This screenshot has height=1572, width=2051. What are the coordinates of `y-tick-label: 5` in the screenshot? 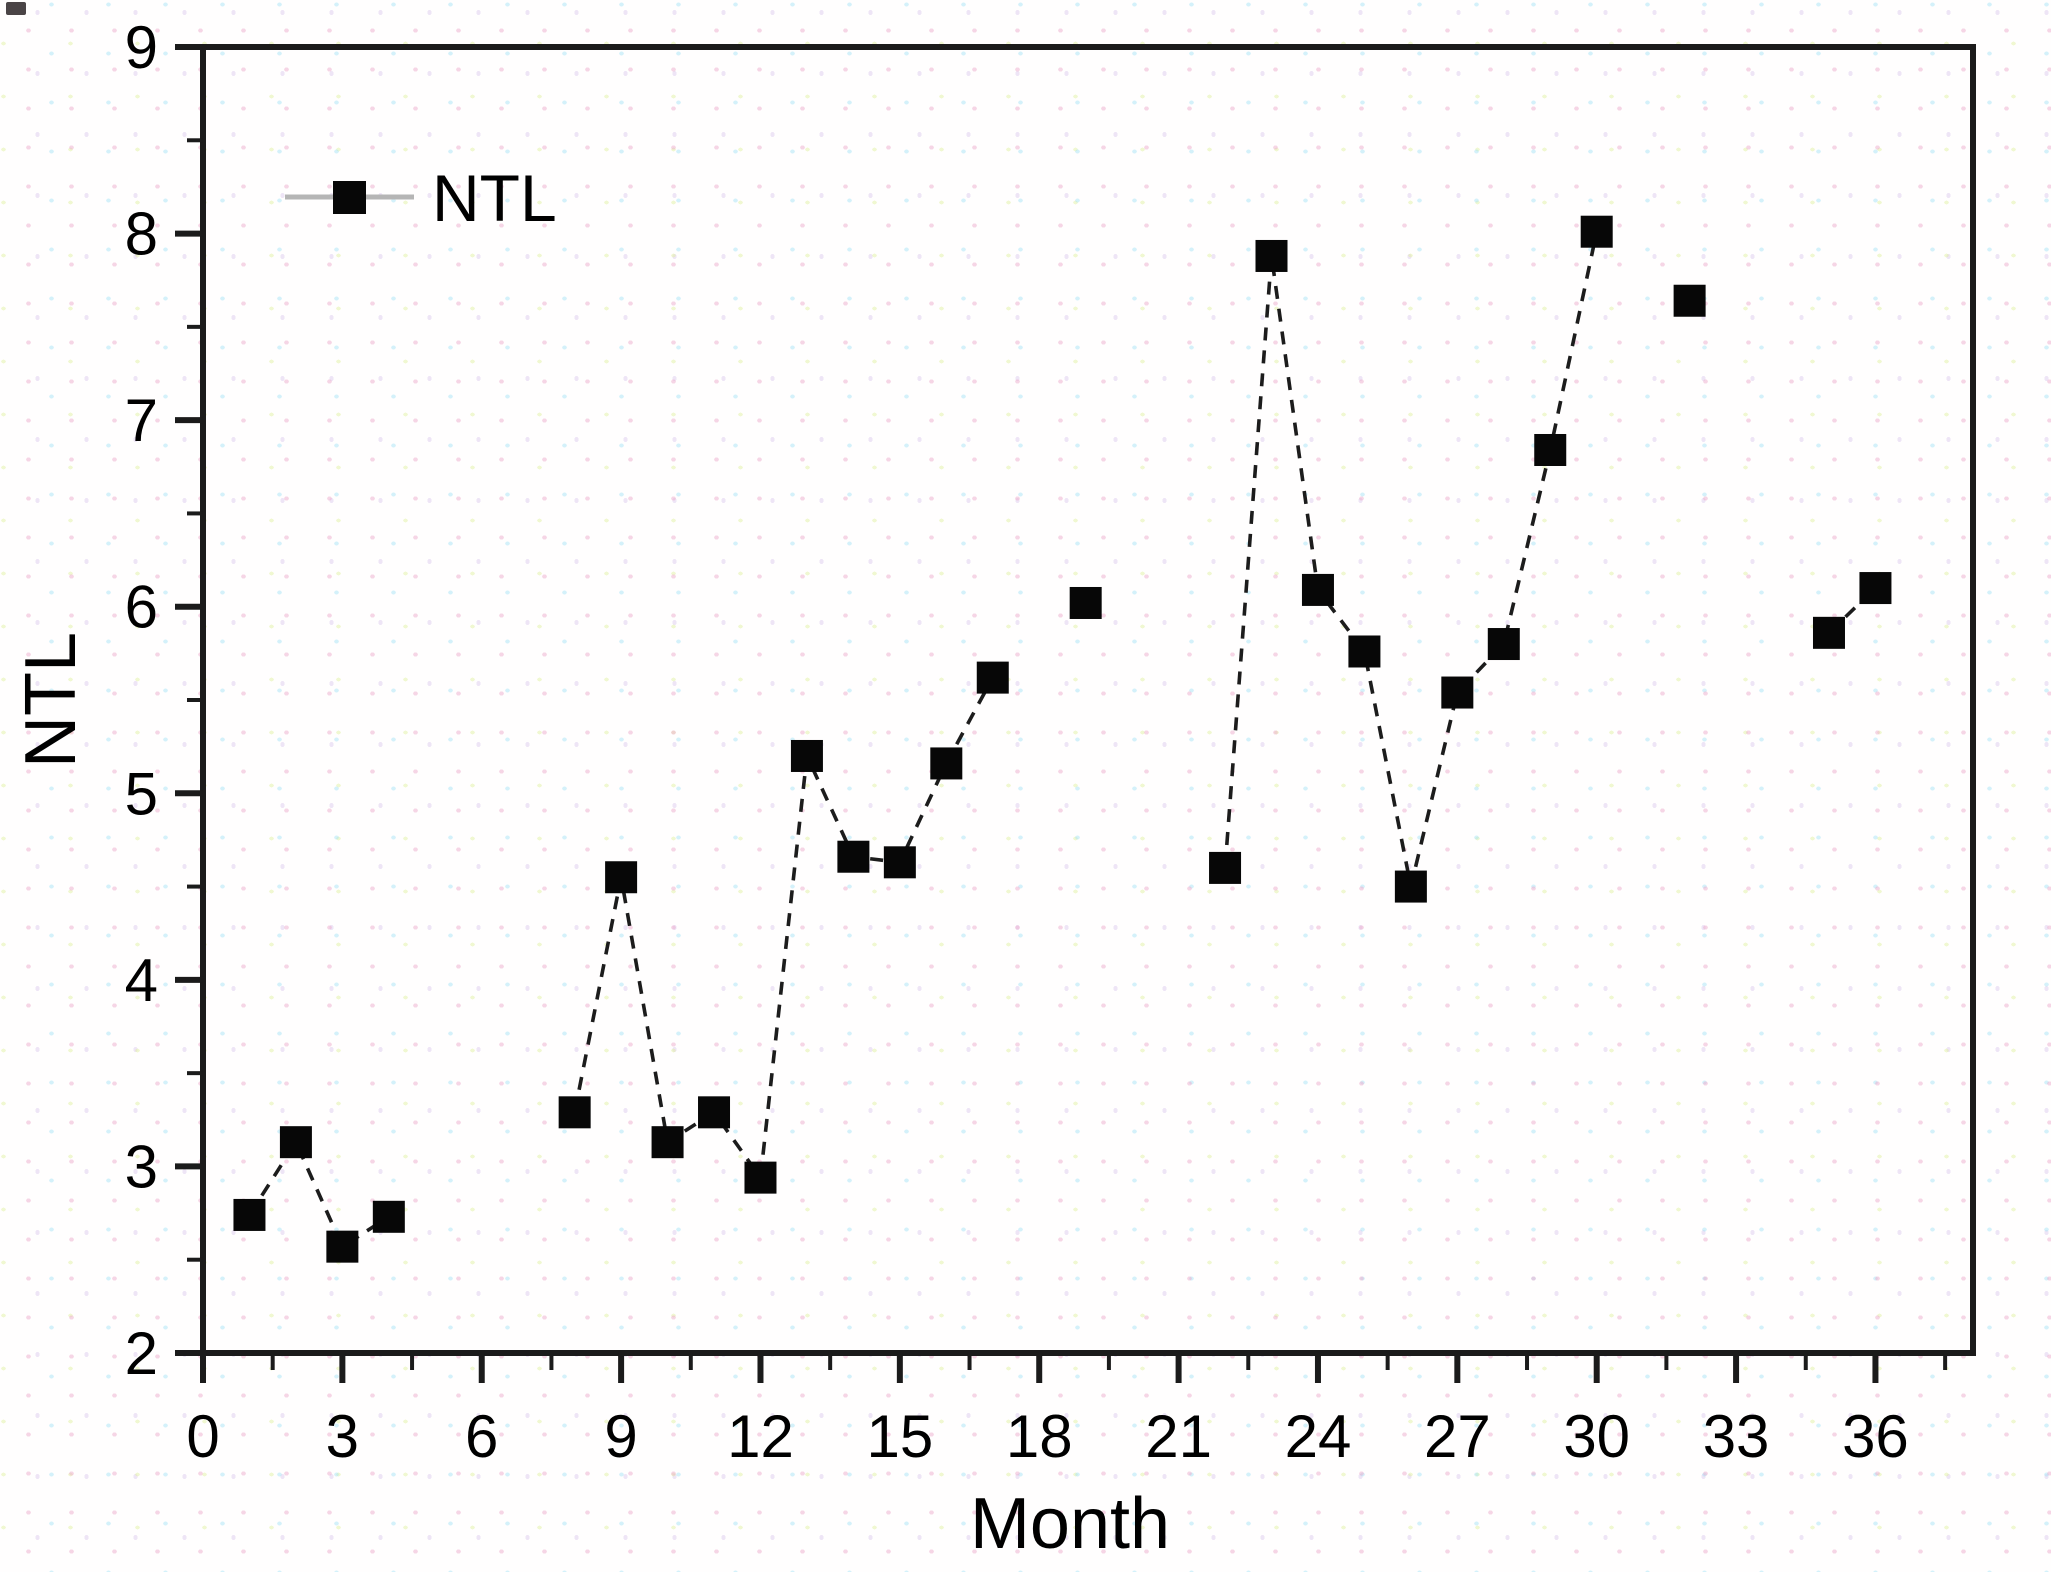 It's located at (141, 793).